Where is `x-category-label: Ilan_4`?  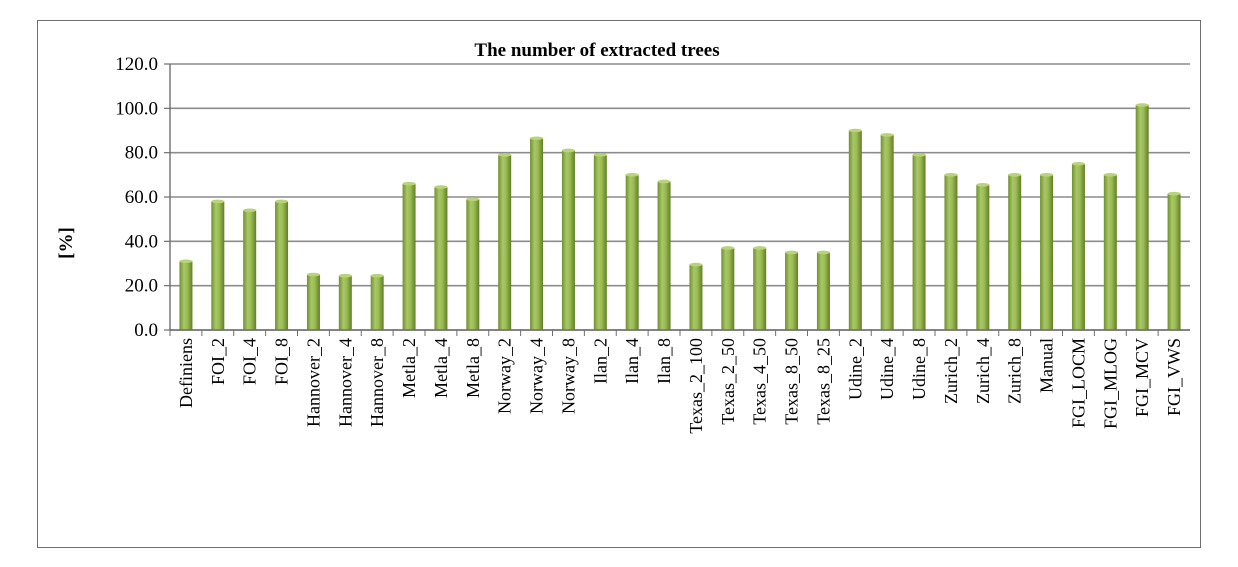
x-category-label: Ilan_4 is located at coordinates (632, 361).